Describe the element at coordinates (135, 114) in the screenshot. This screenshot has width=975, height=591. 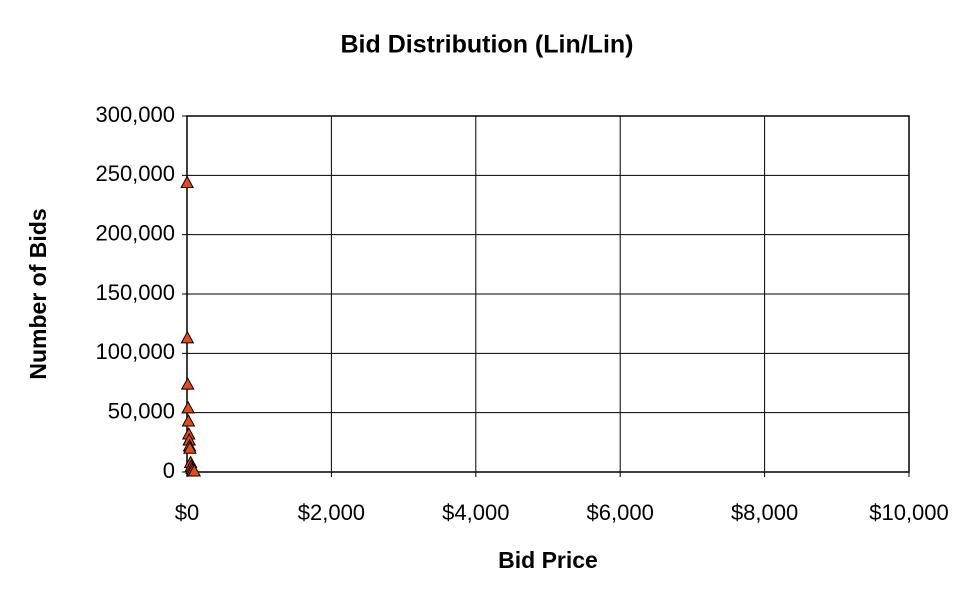
I see `y-tick-label: 300,000` at that location.